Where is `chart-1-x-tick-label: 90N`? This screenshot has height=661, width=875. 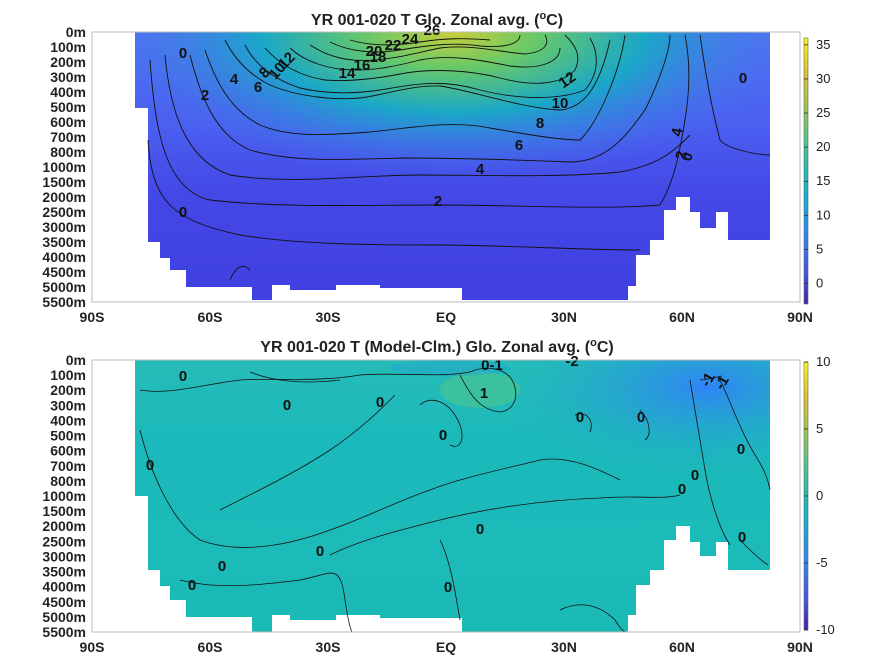
chart-1-x-tick-label: 90N is located at coordinates (800, 317).